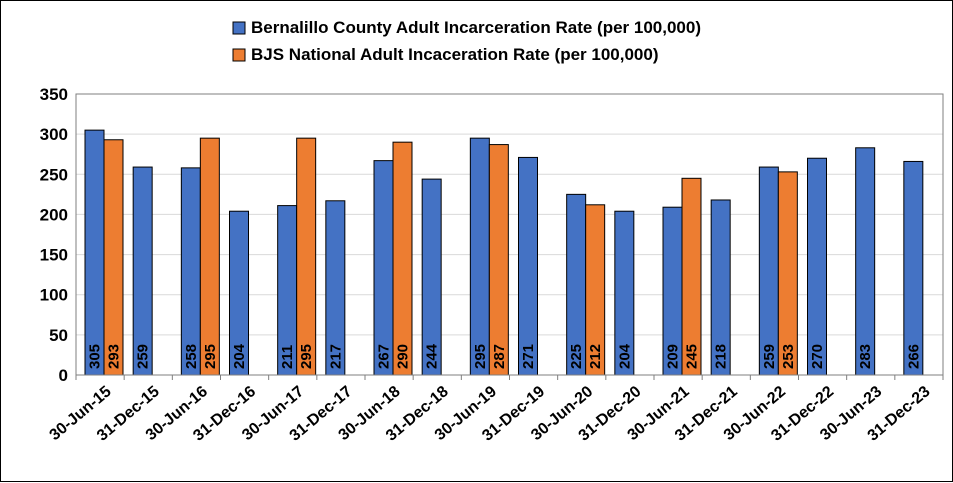 The image size is (953, 483). I want to click on data-label: 305, so click(95, 356).